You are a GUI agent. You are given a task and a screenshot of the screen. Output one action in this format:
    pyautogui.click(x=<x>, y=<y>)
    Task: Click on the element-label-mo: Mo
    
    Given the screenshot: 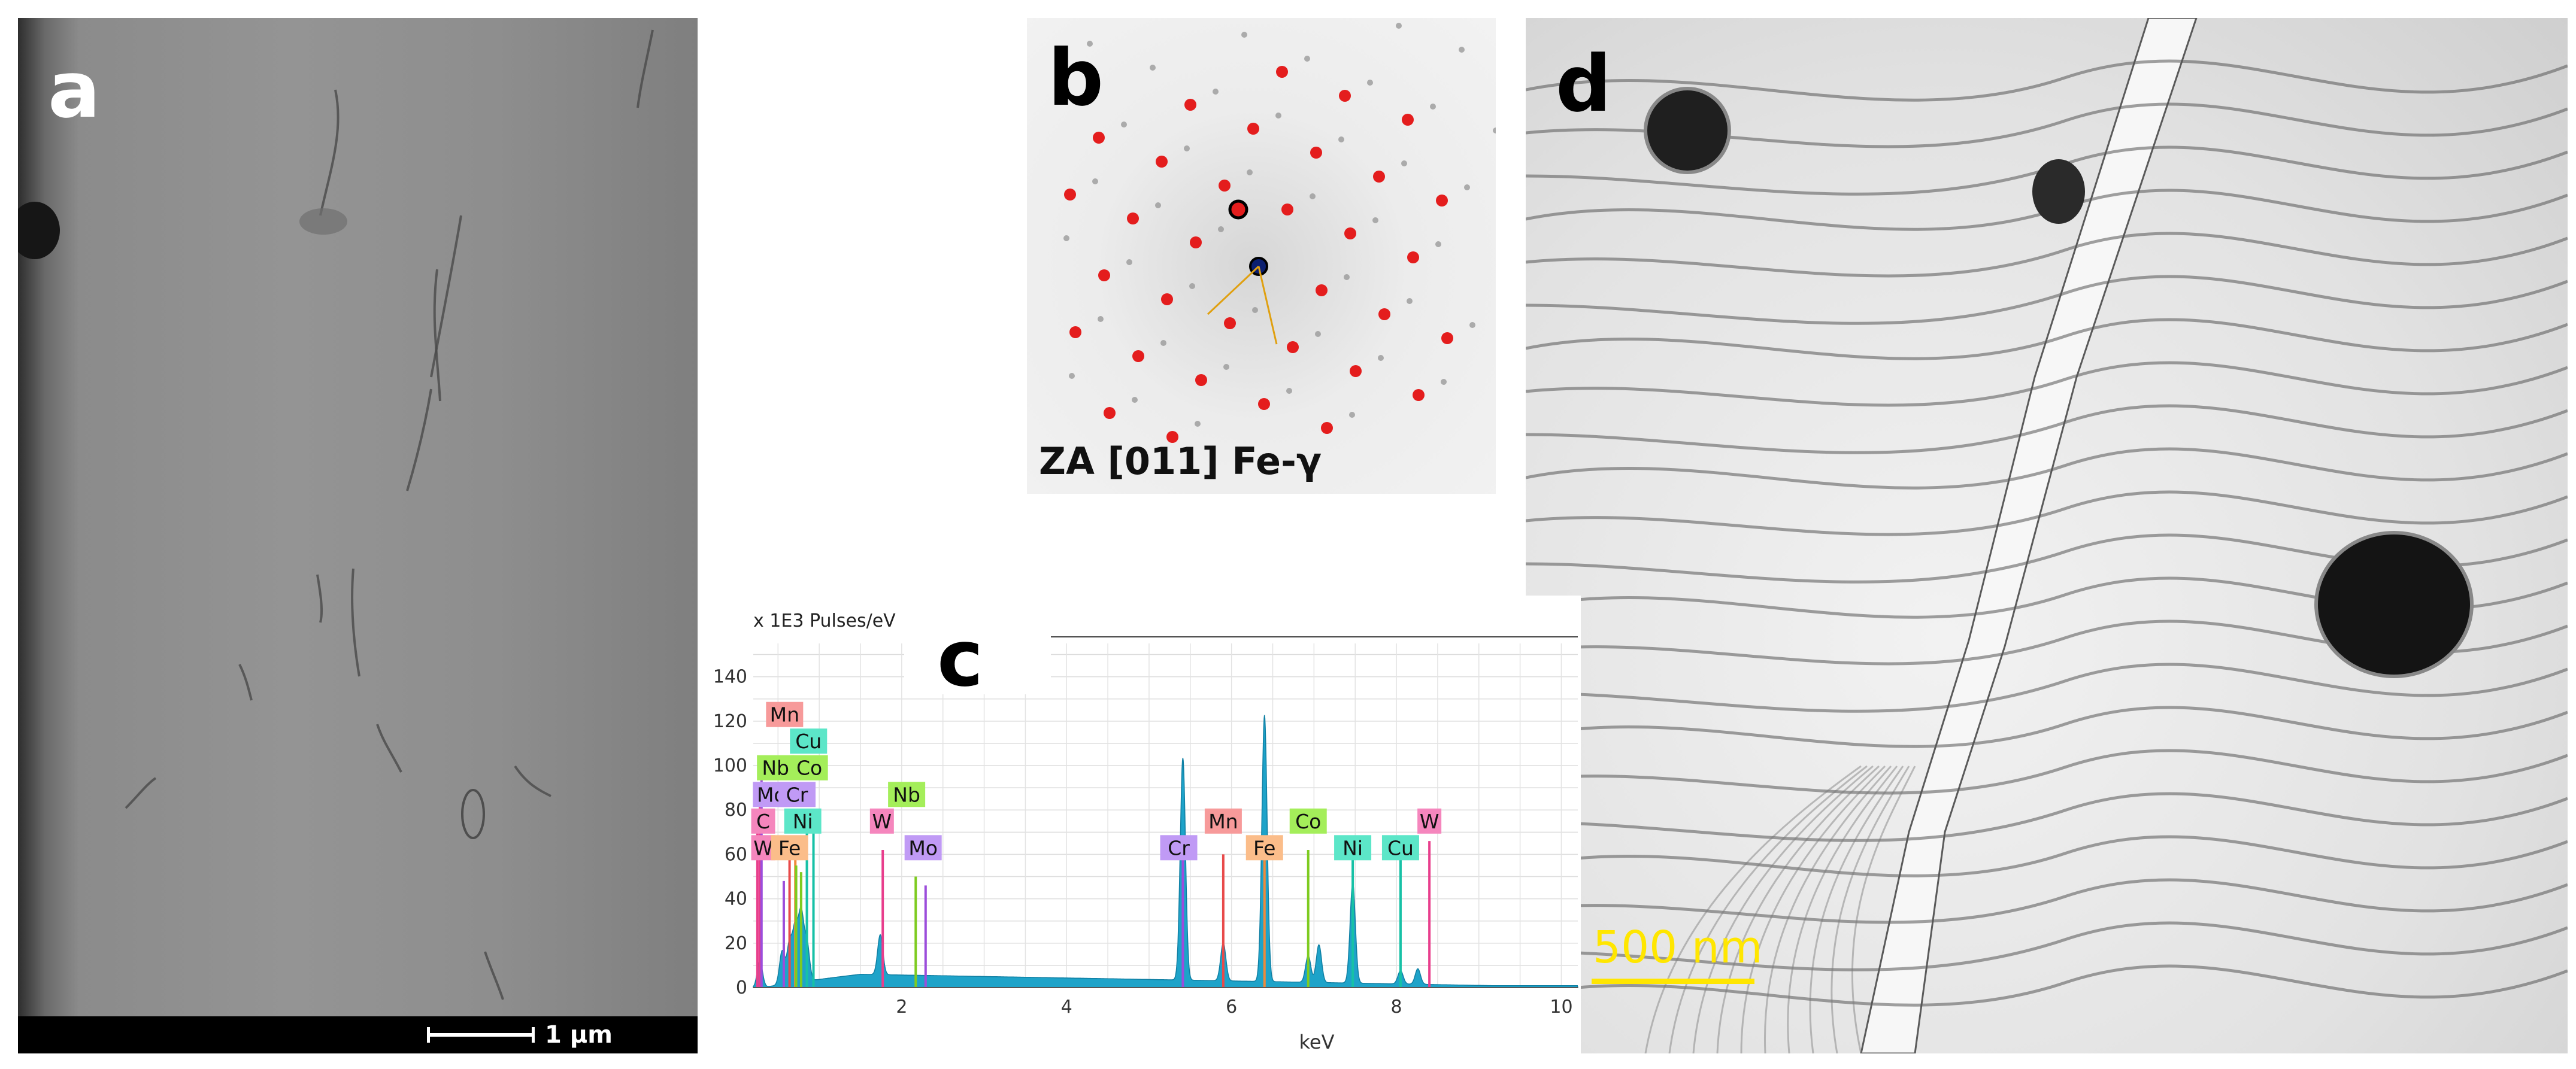 What is the action you would take?
    pyautogui.click(x=923, y=848)
    